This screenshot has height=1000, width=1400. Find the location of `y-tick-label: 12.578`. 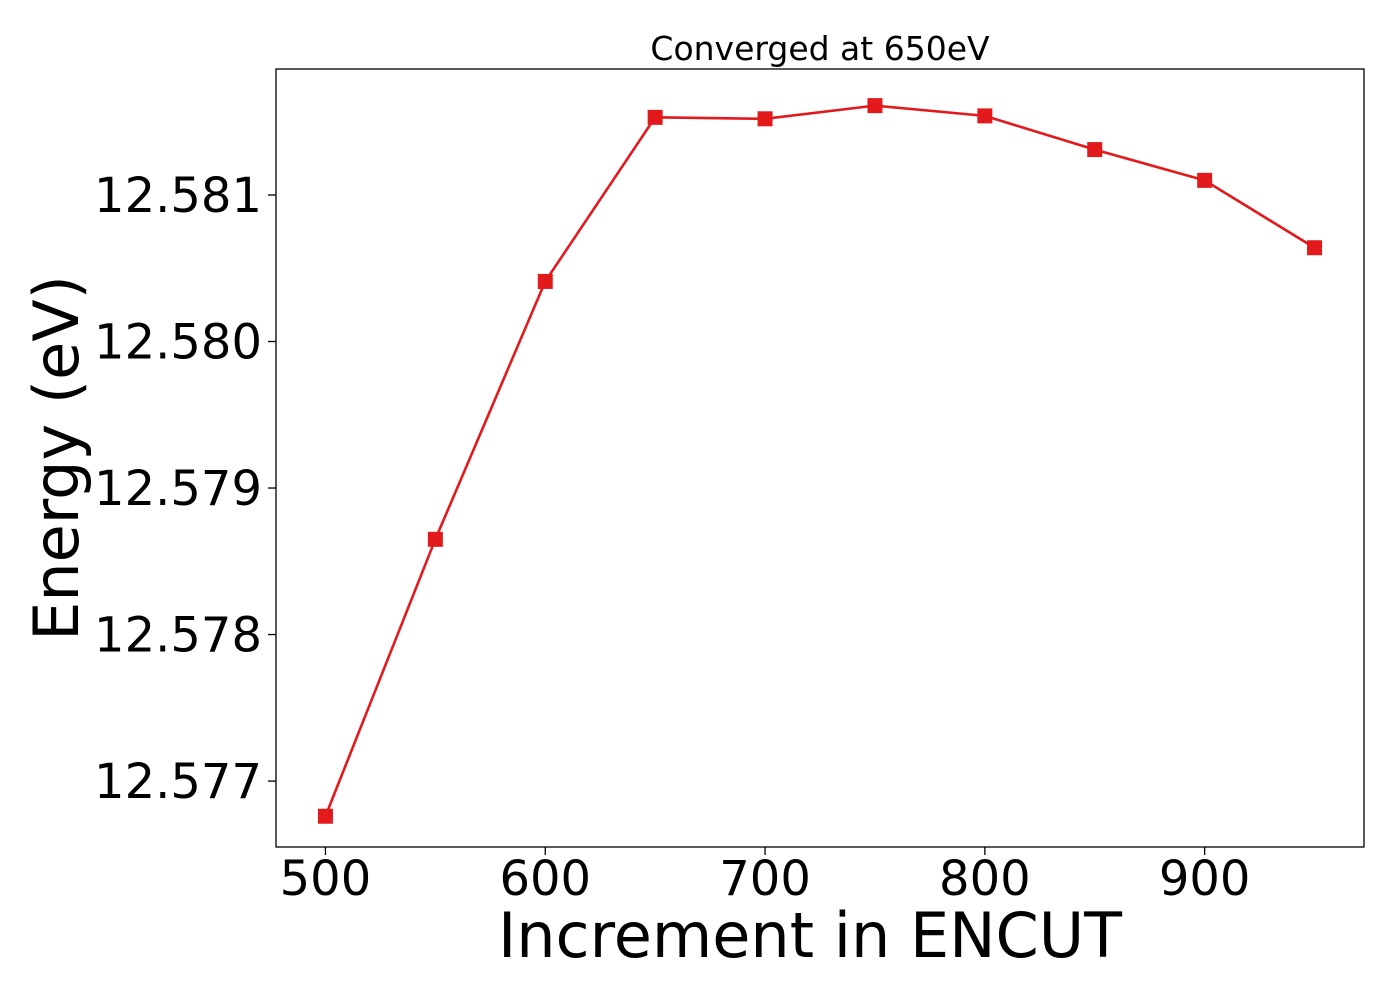

y-tick-label: 12.578 is located at coordinates (178, 636).